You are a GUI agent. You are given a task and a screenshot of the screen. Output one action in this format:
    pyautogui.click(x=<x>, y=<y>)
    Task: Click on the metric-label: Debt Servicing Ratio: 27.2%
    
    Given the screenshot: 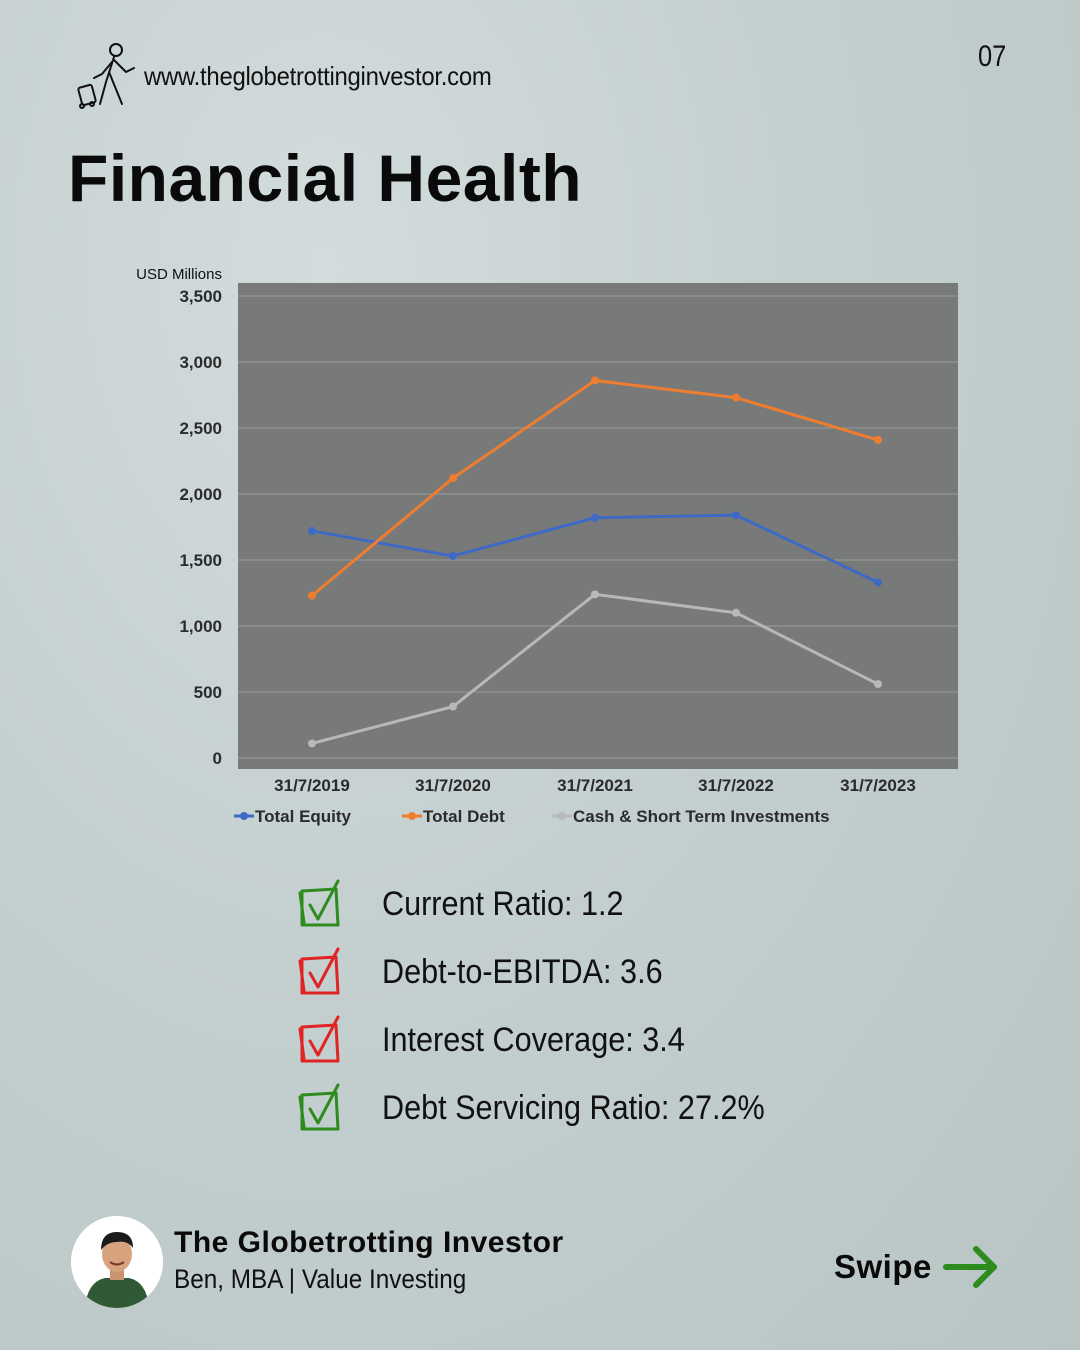 What is the action you would take?
    pyautogui.click(x=573, y=1107)
    